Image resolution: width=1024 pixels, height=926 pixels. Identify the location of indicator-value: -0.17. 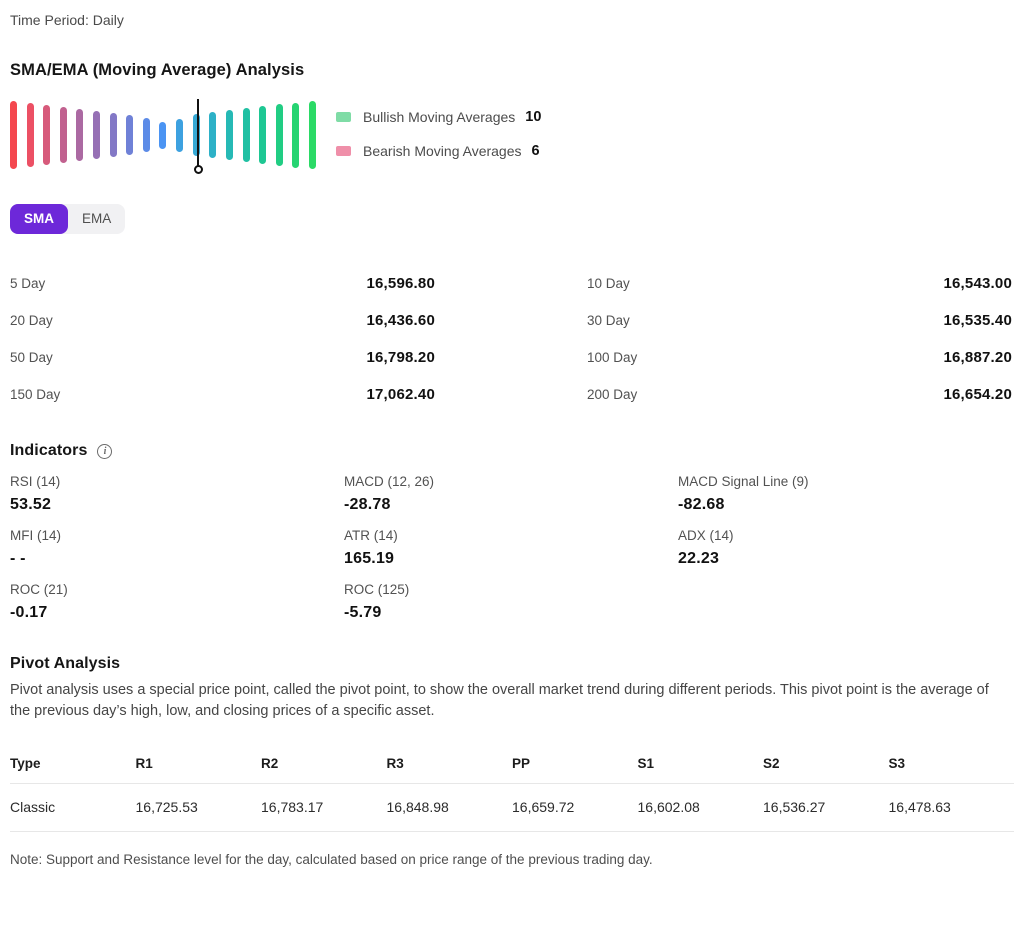
(29, 612).